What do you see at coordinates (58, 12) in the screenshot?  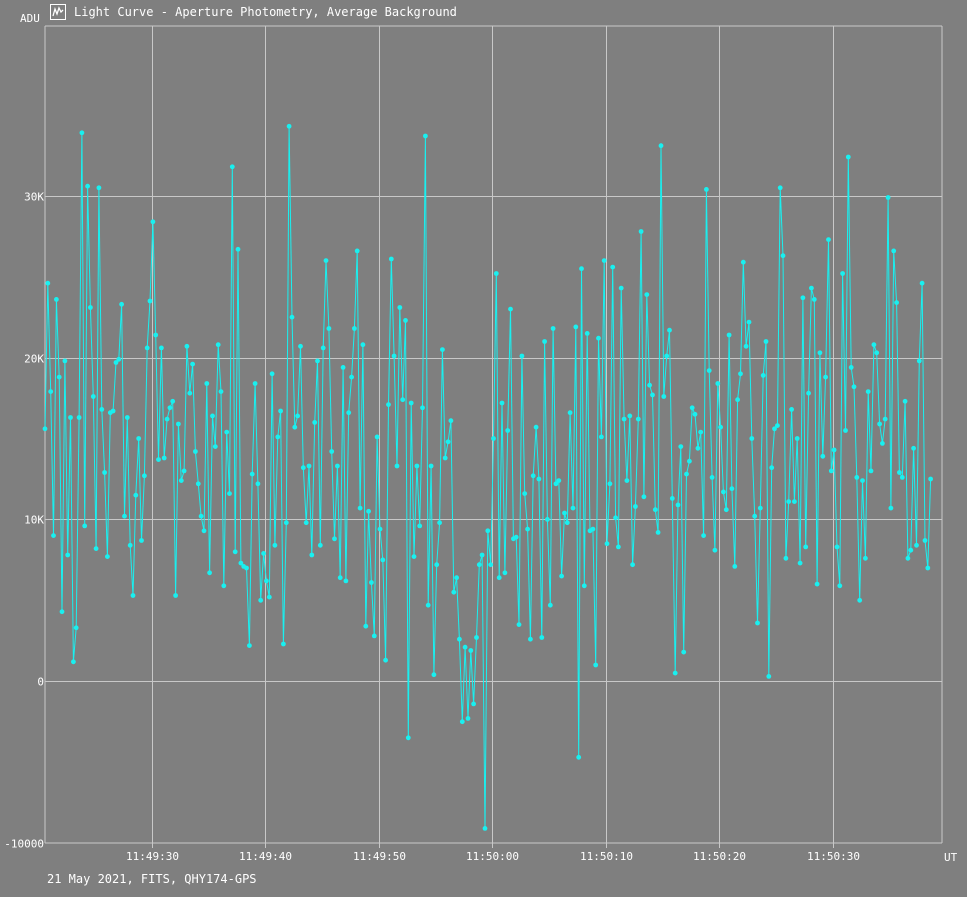 I see `light-curve-app-icon` at bounding box center [58, 12].